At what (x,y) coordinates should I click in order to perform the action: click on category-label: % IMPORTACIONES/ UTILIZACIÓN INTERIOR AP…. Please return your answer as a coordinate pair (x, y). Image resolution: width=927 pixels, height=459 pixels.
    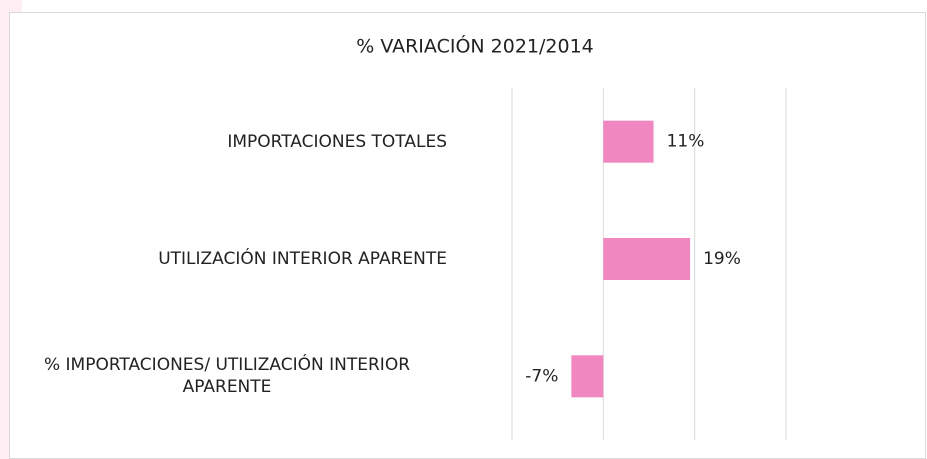
    Looking at the image, I should click on (227, 376).